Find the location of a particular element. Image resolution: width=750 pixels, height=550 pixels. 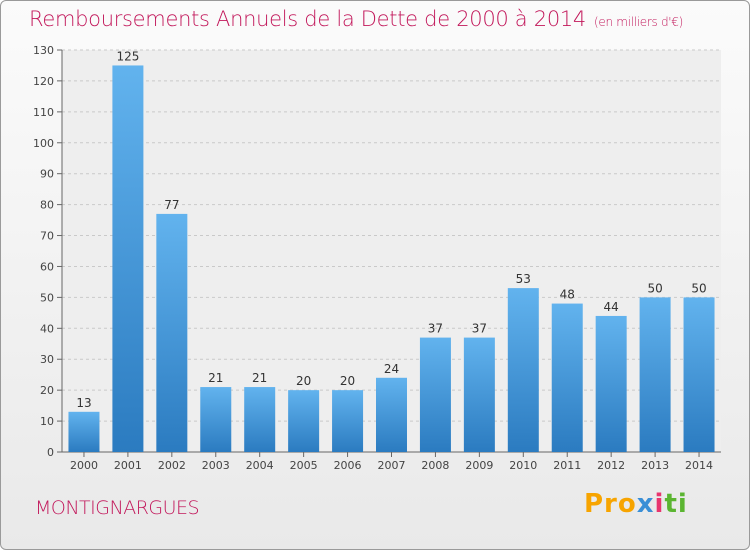

y-tick-label: 10 is located at coordinates (47, 421).